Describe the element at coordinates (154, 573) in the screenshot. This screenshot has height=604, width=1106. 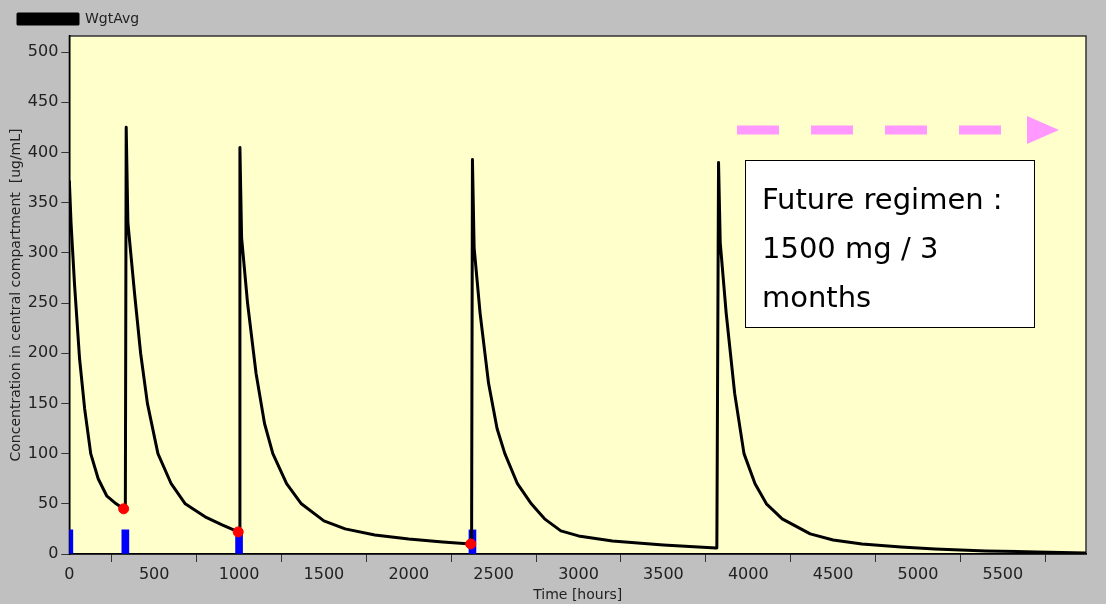
I see `x-tick-label: 500` at that location.